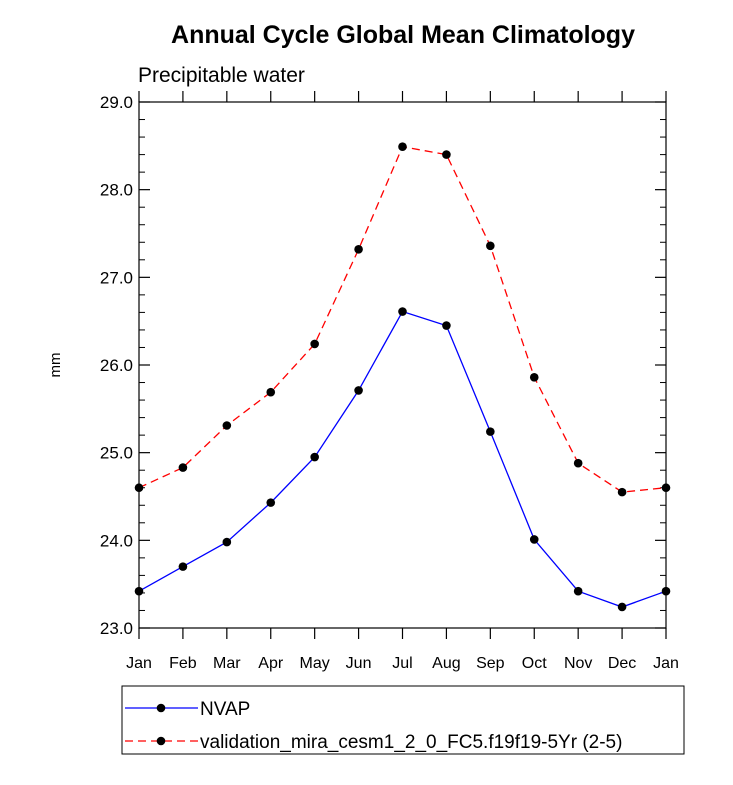 This screenshot has width=733, height=785. Describe the element at coordinates (403, 35) in the screenshot. I see `chart-title: Annual Cycle Global Mean Climatology` at that location.